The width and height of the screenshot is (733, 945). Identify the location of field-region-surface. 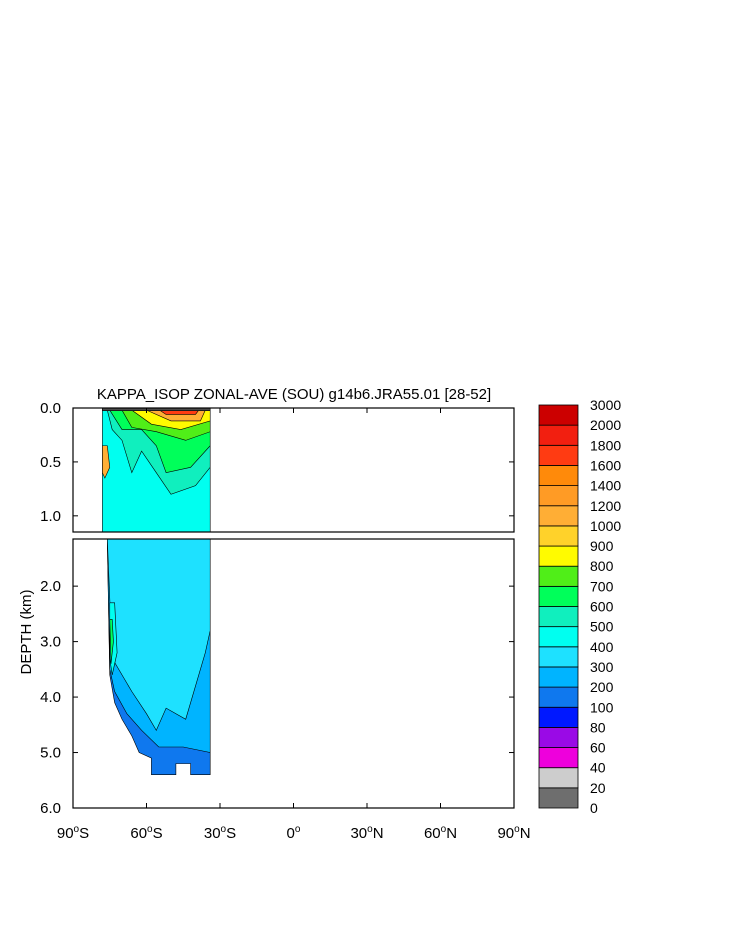
(156, 409).